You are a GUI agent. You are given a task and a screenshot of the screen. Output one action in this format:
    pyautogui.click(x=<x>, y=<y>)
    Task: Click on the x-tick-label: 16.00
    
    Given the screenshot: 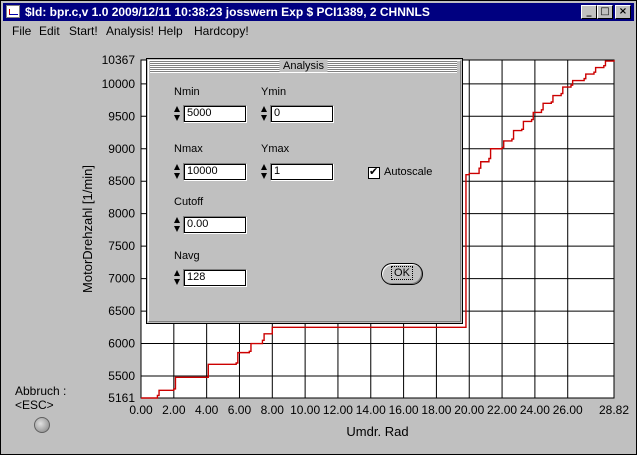 What is the action you would take?
    pyautogui.click(x=404, y=410)
    